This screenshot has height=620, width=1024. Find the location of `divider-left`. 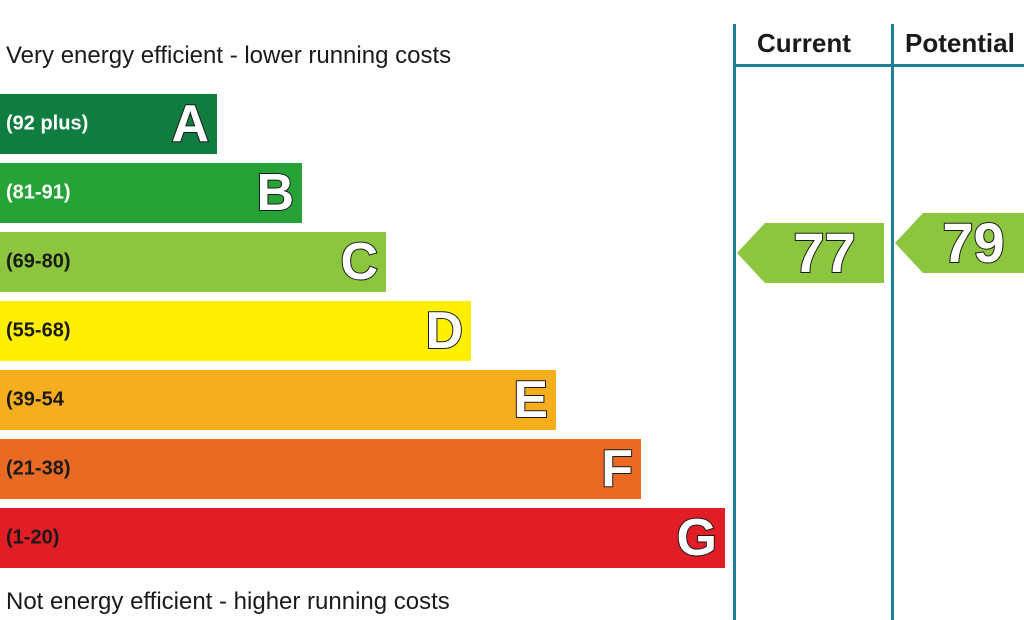

divider-left is located at coordinates (734, 322).